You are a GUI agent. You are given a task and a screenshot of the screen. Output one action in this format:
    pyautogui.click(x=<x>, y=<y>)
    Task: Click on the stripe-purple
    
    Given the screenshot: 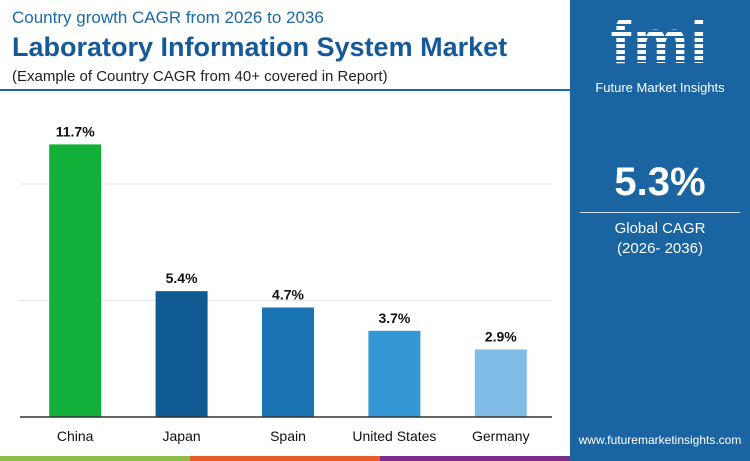 What is the action you would take?
    pyautogui.click(x=475, y=458)
    